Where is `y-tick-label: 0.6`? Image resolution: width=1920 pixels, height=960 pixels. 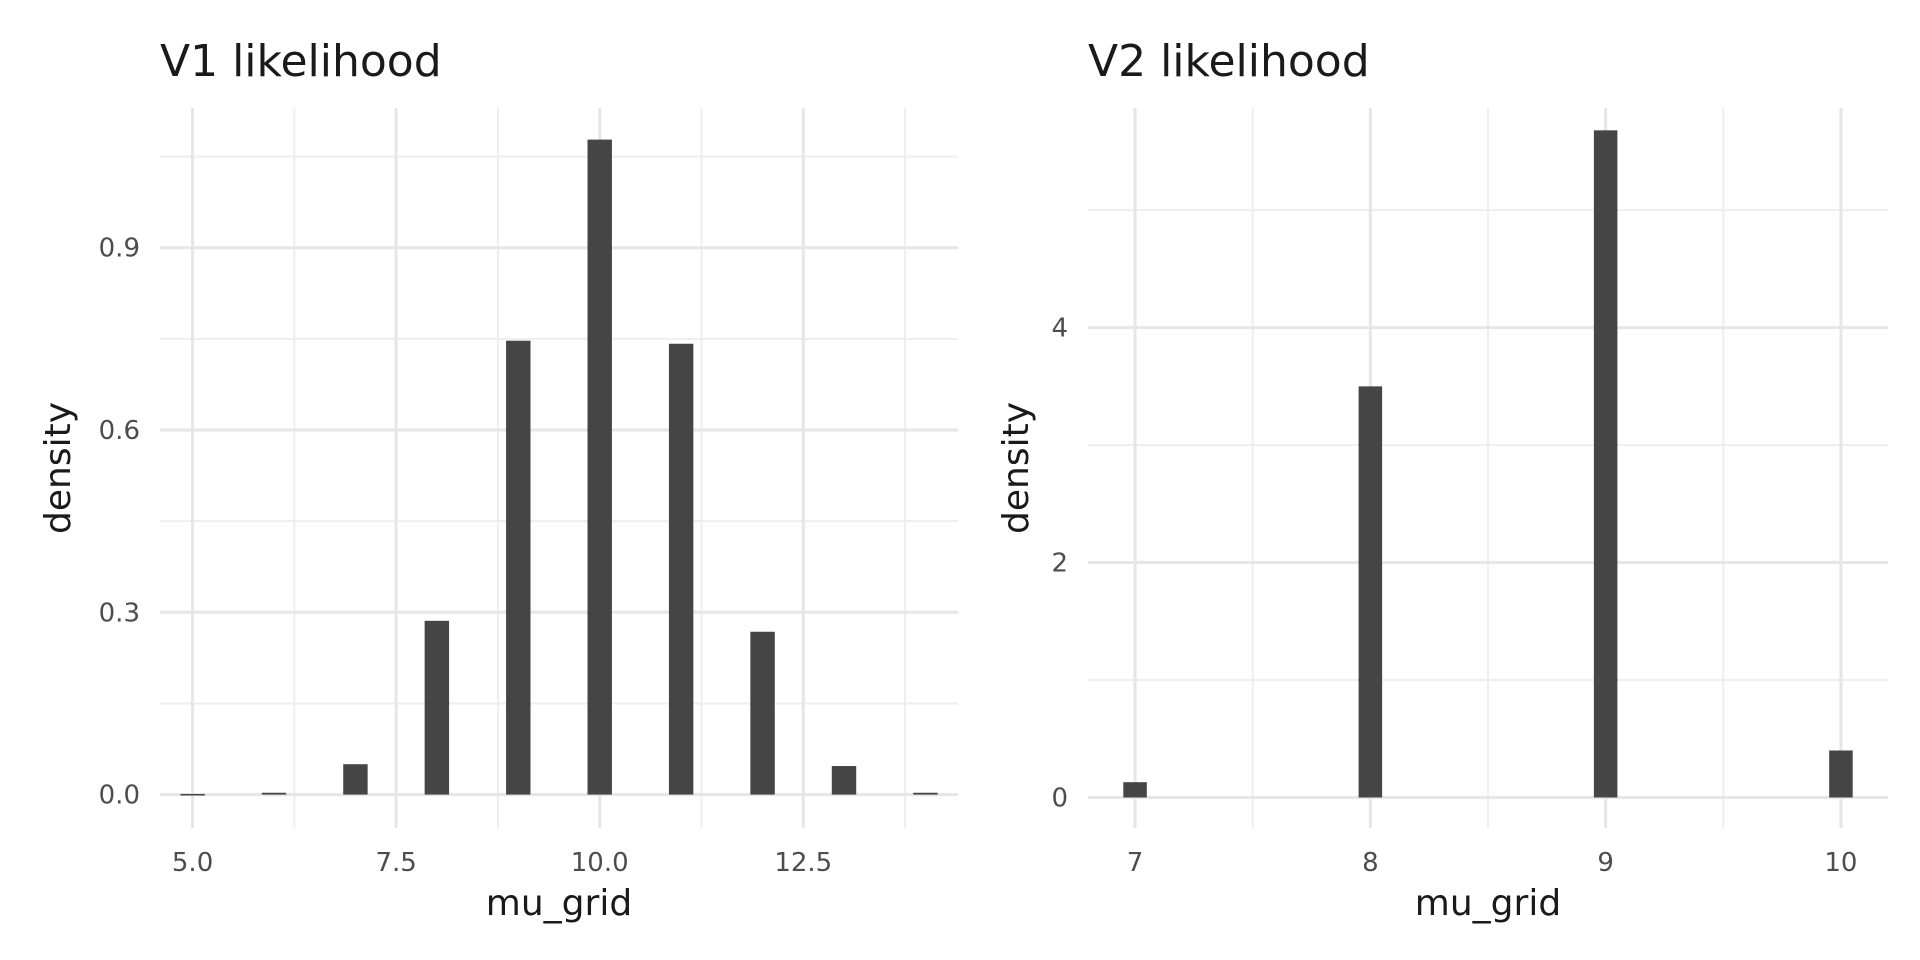
y-tick-label: 0.6 is located at coordinates (119, 431).